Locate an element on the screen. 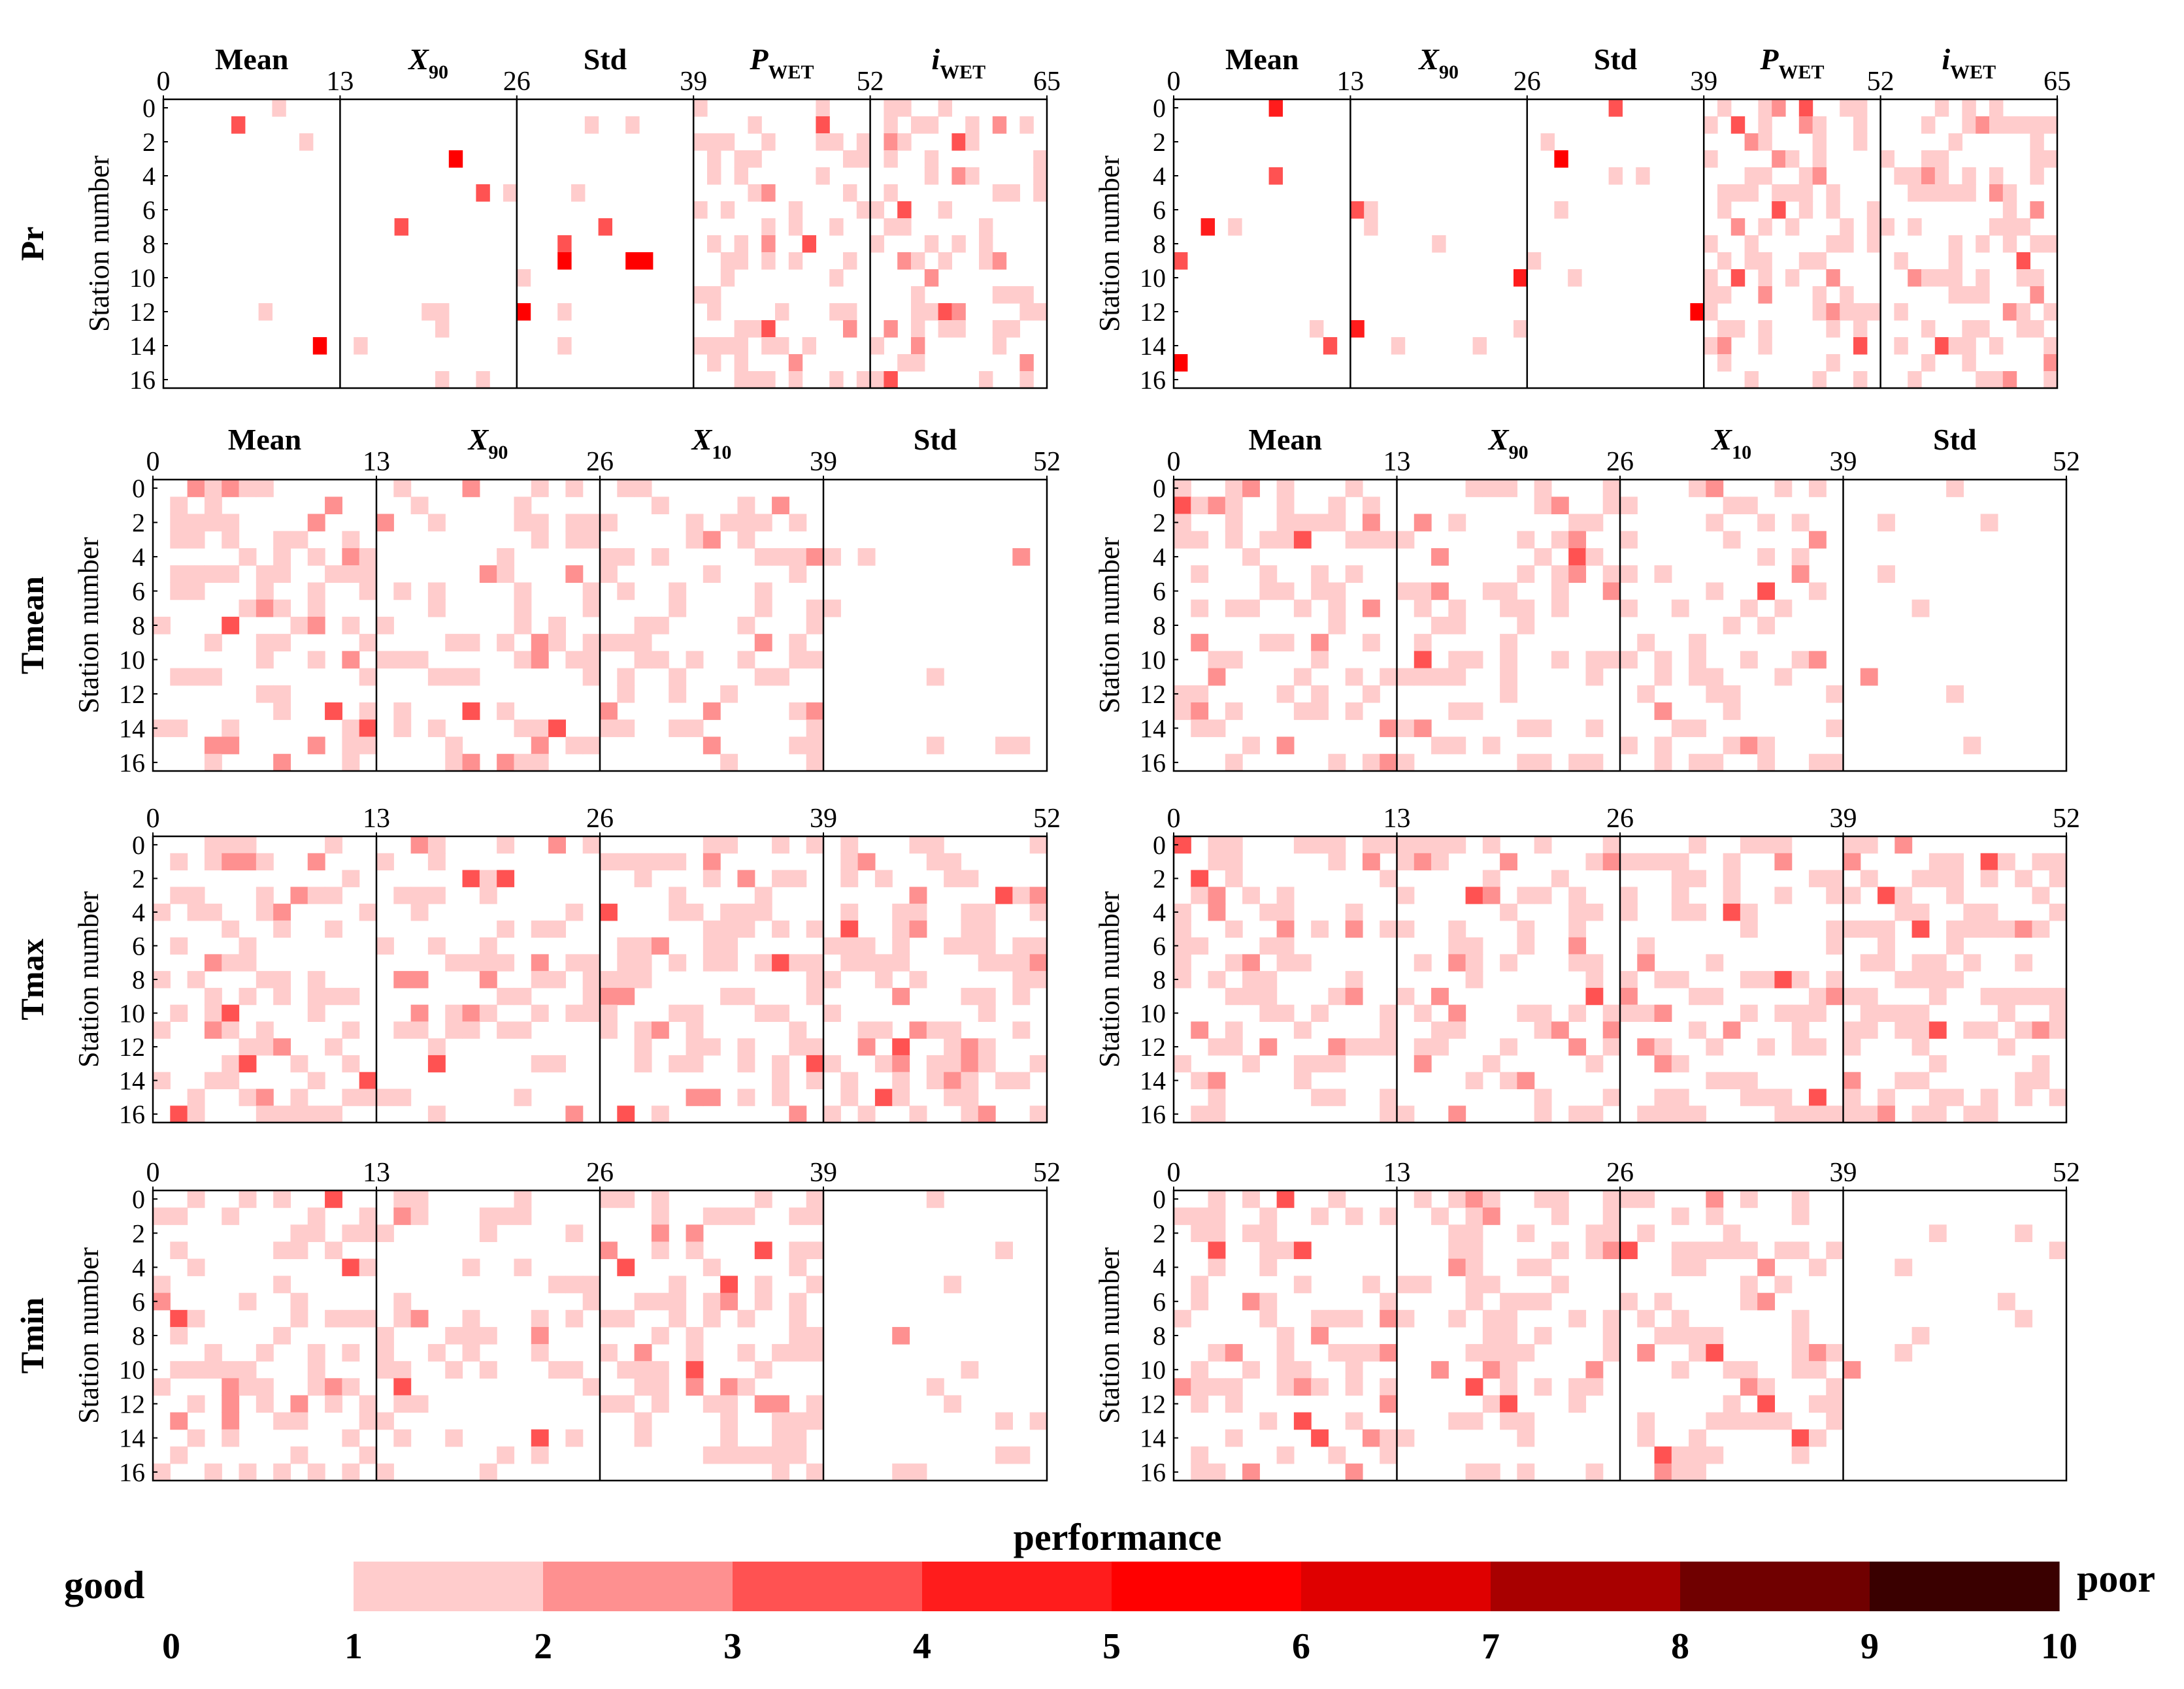  x-tick-label: 39 is located at coordinates (1703, 82).